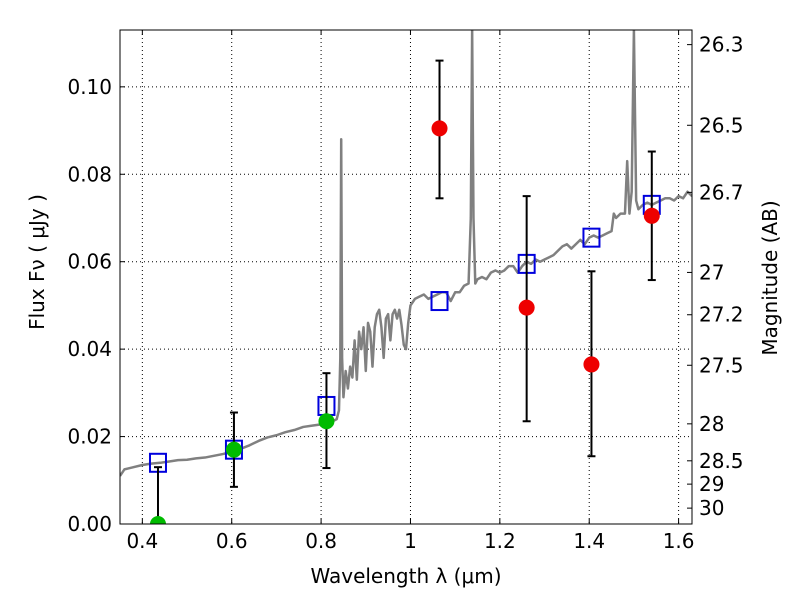  Describe the element at coordinates (142, 541) in the screenshot. I see `x-tick-label: 0.4` at that location.